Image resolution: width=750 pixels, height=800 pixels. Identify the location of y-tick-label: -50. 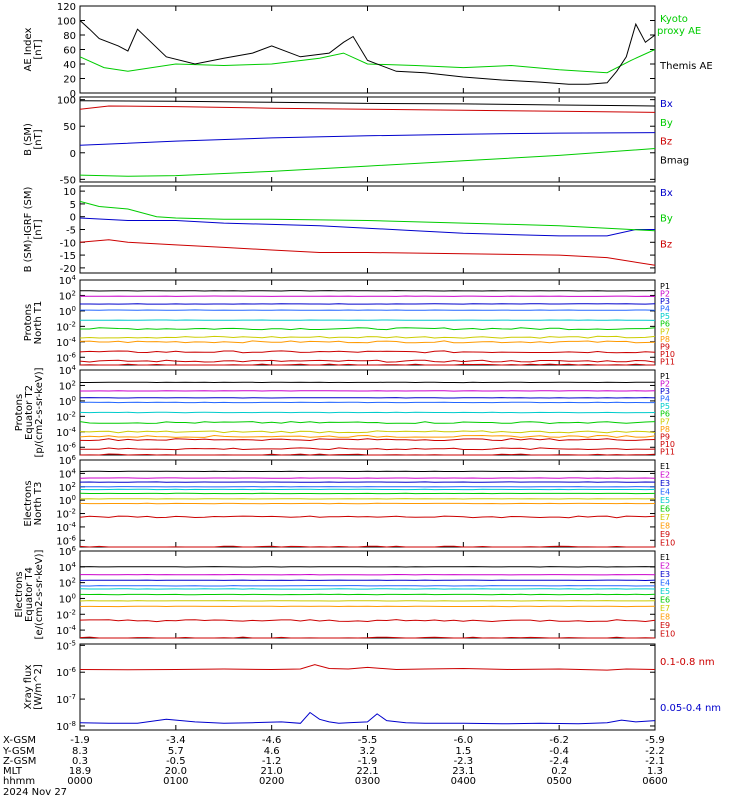
(68, 180).